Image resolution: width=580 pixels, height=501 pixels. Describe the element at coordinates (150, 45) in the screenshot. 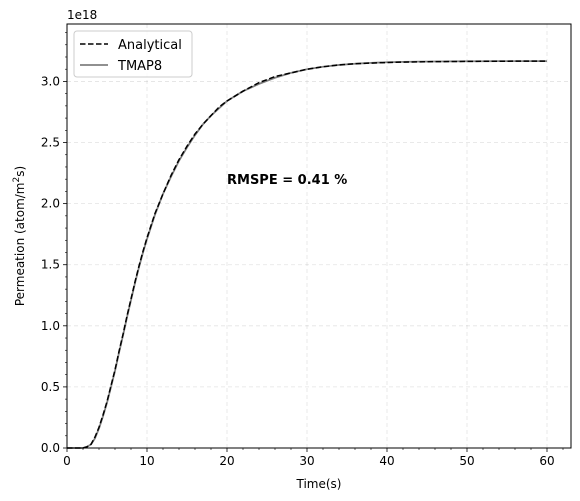

I see `legend-label-analytical: Analytical` at that location.